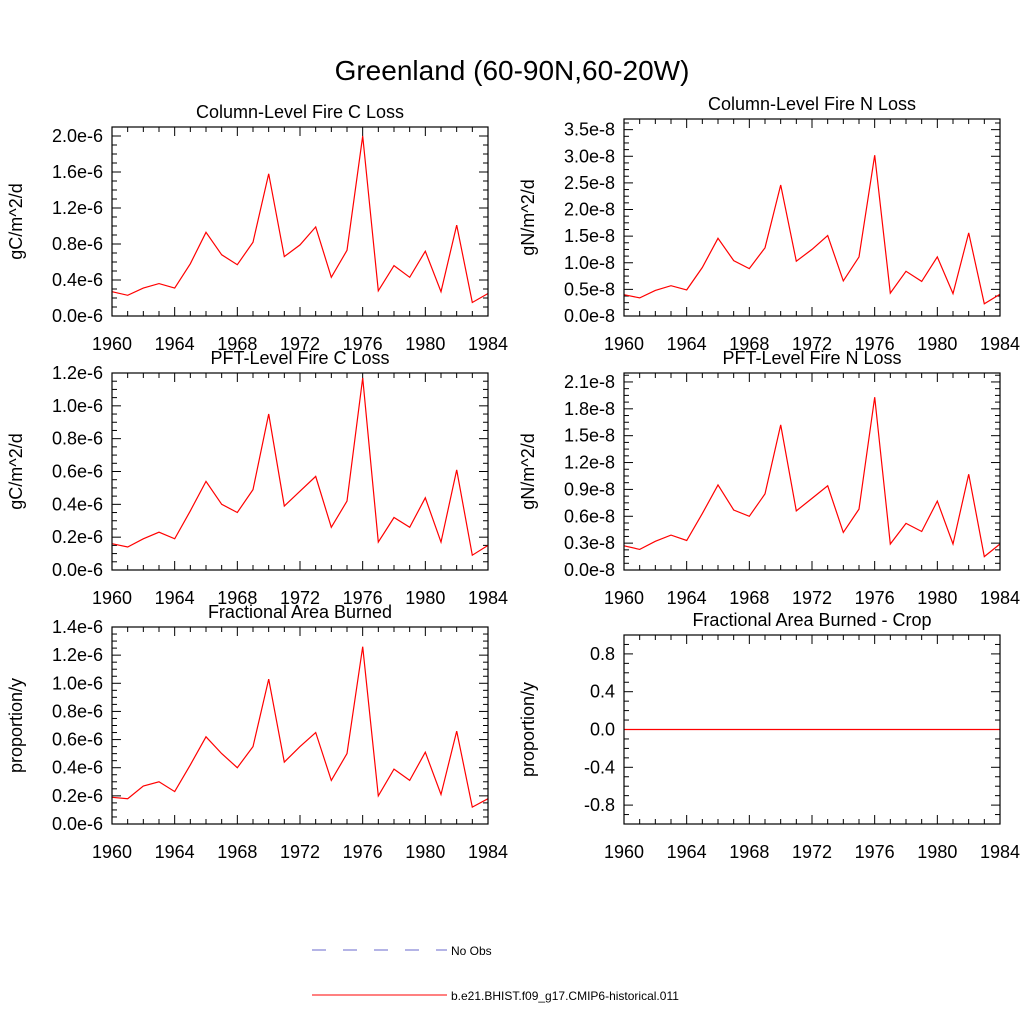  I want to click on y-tick-label: 2.1e-8, so click(589, 382).